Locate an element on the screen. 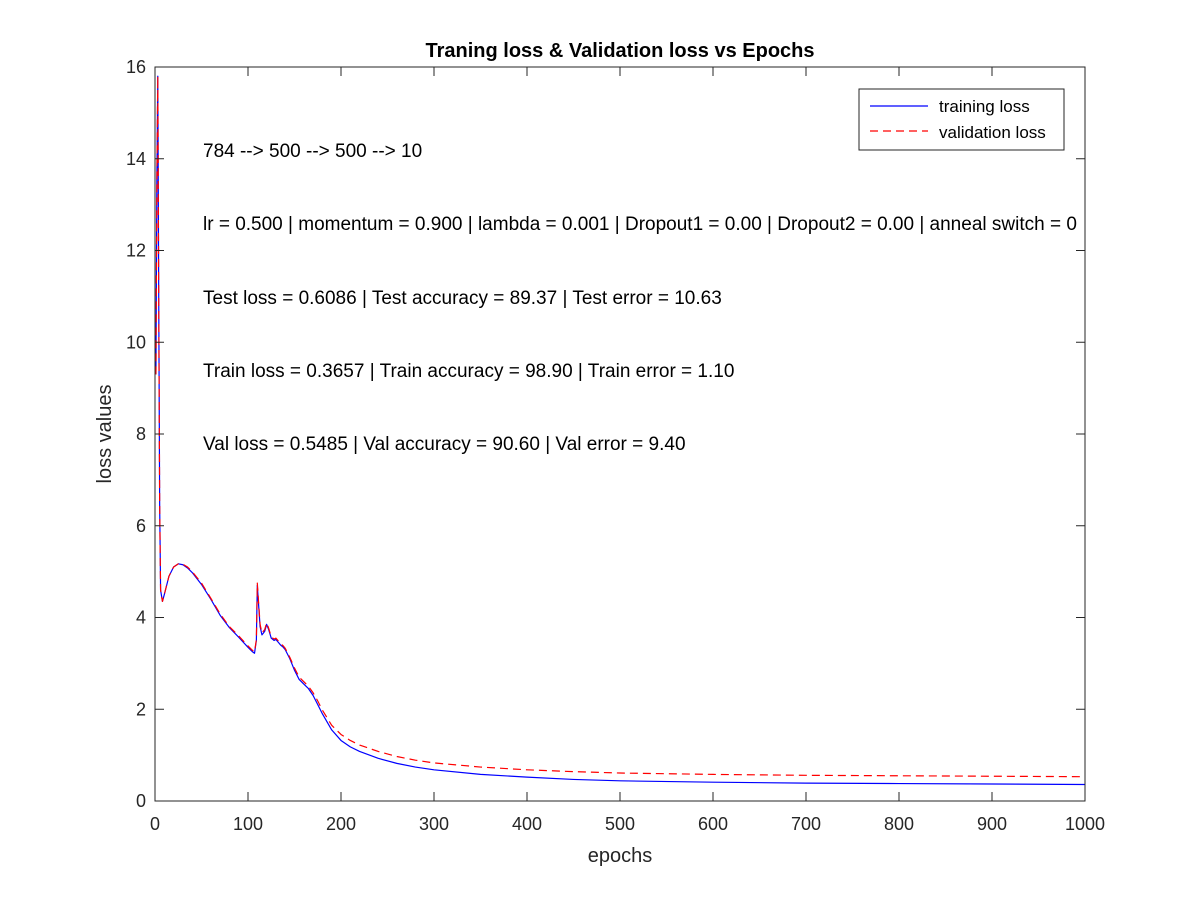 The image size is (1200, 900). y-tick-label: 4 is located at coordinates (141, 618).